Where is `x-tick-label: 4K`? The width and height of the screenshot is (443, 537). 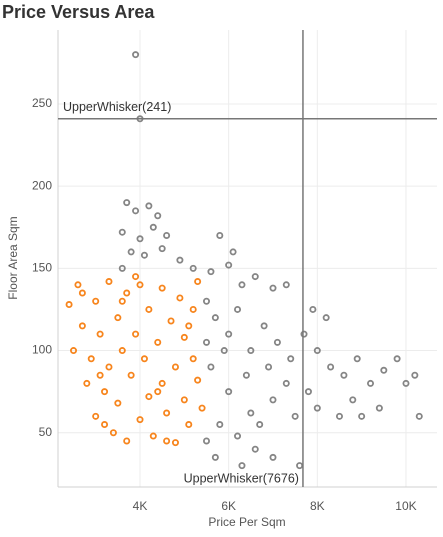
x-tick-label: 4K is located at coordinates (140, 506).